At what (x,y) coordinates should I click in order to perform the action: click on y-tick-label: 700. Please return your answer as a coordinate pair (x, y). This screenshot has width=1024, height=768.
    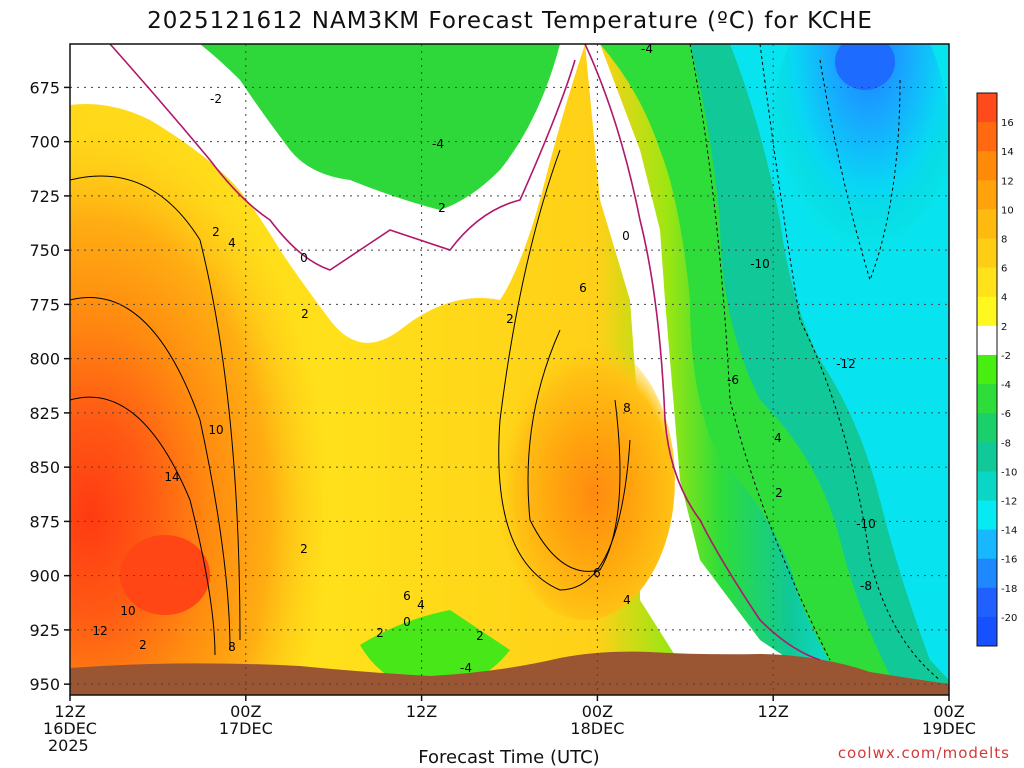
    Looking at the image, I should click on (44, 142).